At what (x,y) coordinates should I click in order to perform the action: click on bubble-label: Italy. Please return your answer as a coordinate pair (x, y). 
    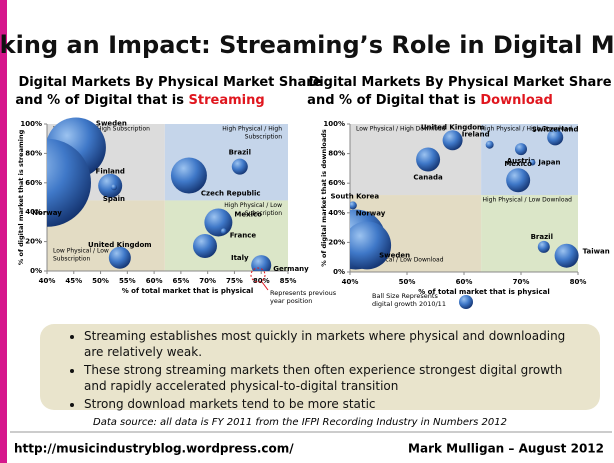
    Looking at the image, I should click on (240, 258).